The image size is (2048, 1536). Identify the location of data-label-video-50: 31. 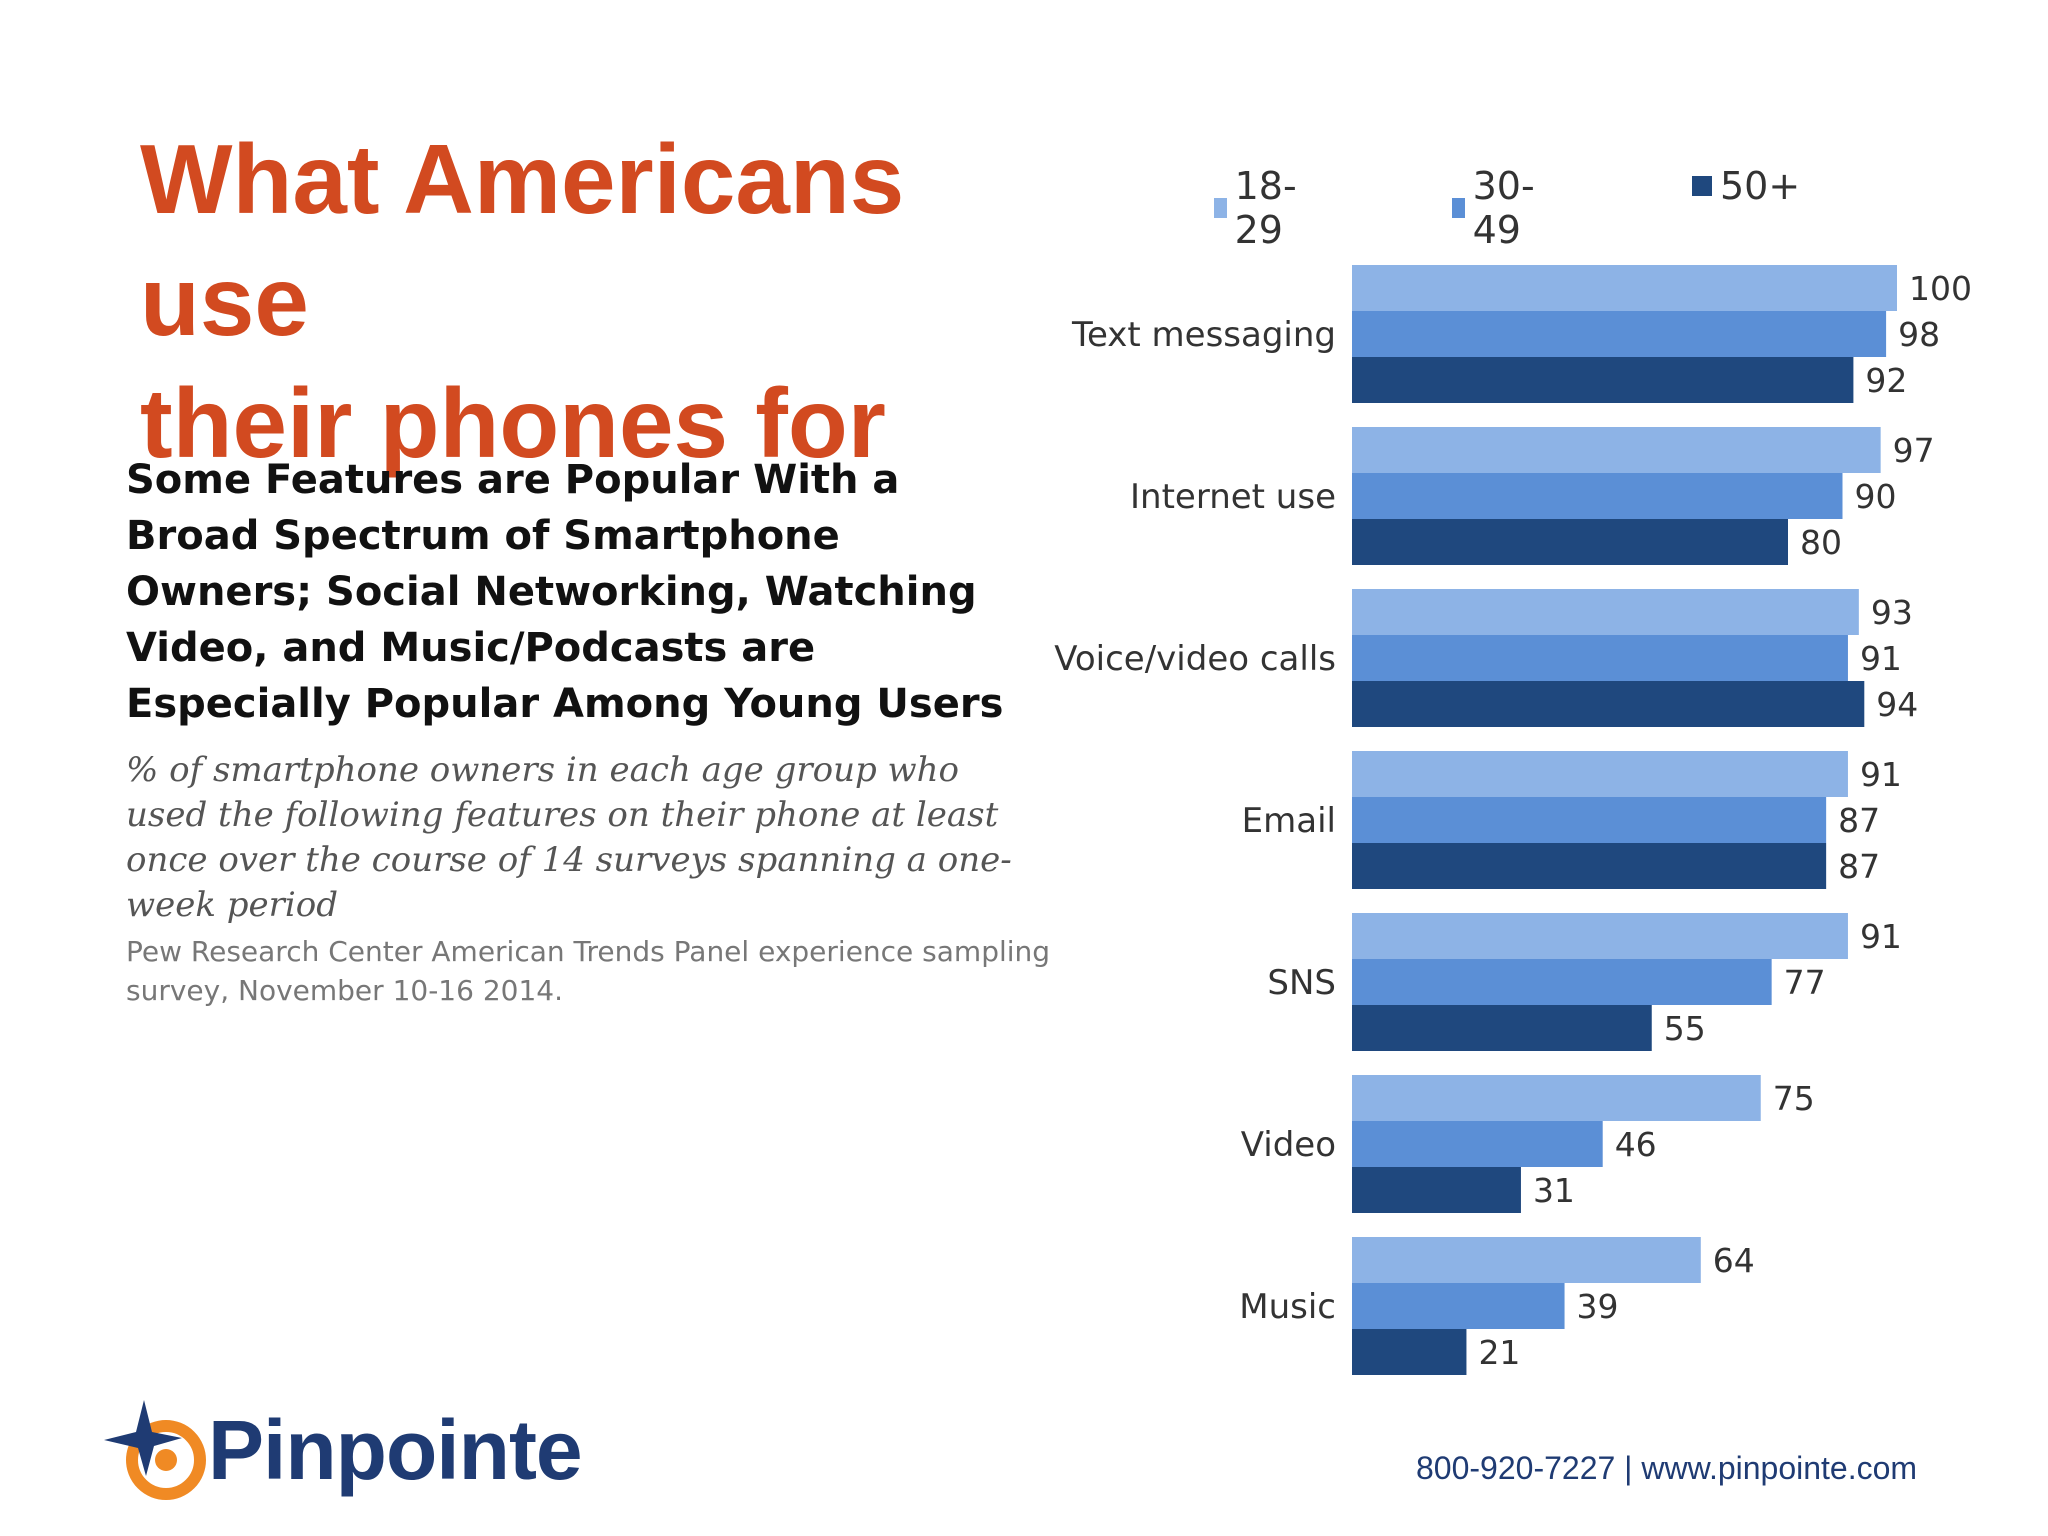
(1554, 1190).